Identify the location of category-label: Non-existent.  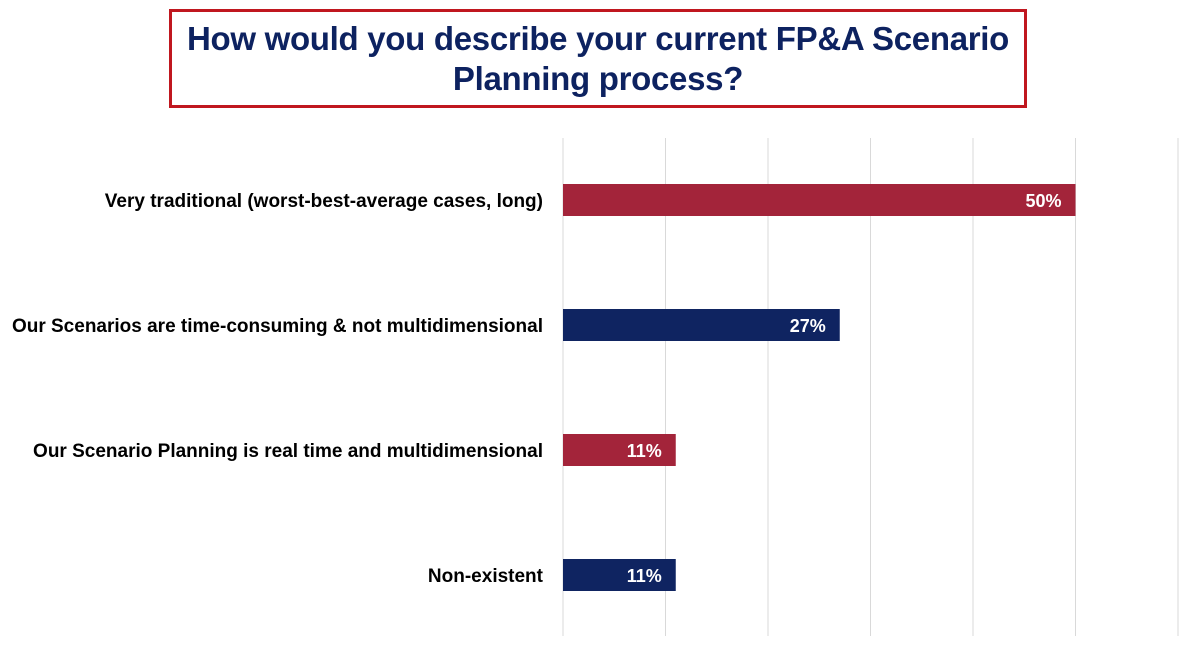
(486, 576).